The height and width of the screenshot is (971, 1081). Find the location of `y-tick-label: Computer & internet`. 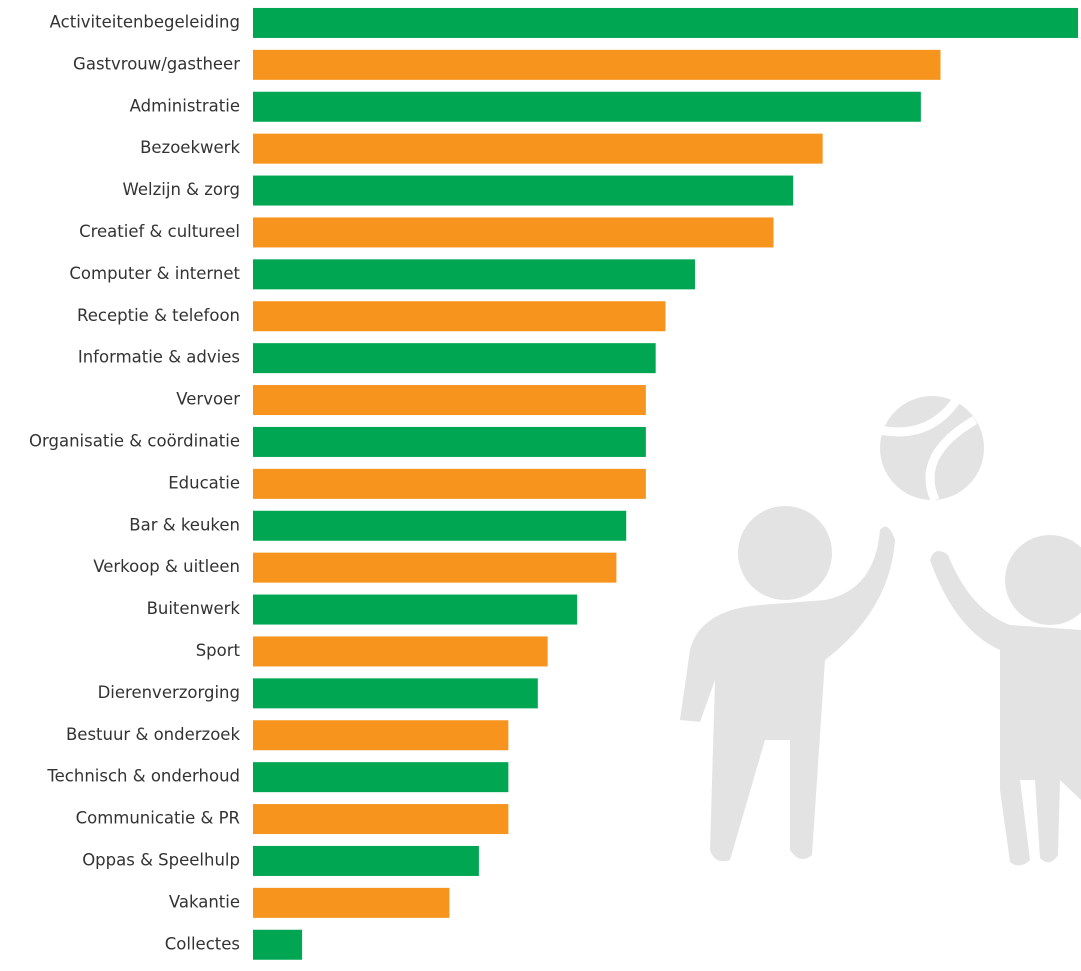

y-tick-label: Computer & internet is located at coordinates (154, 273).